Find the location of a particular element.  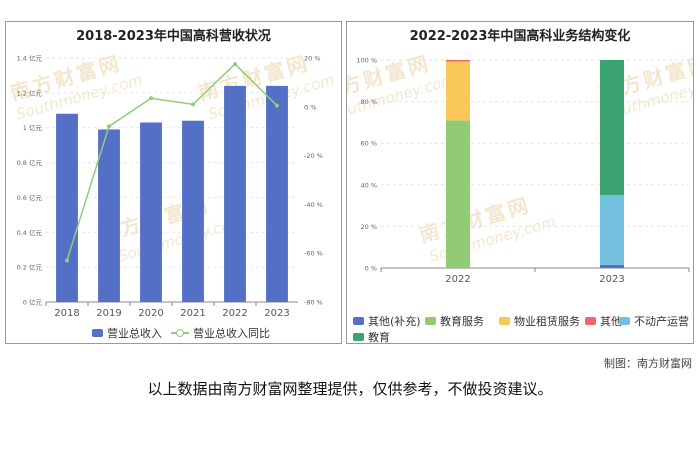

legend-item: 教育服务 is located at coordinates (454, 321).